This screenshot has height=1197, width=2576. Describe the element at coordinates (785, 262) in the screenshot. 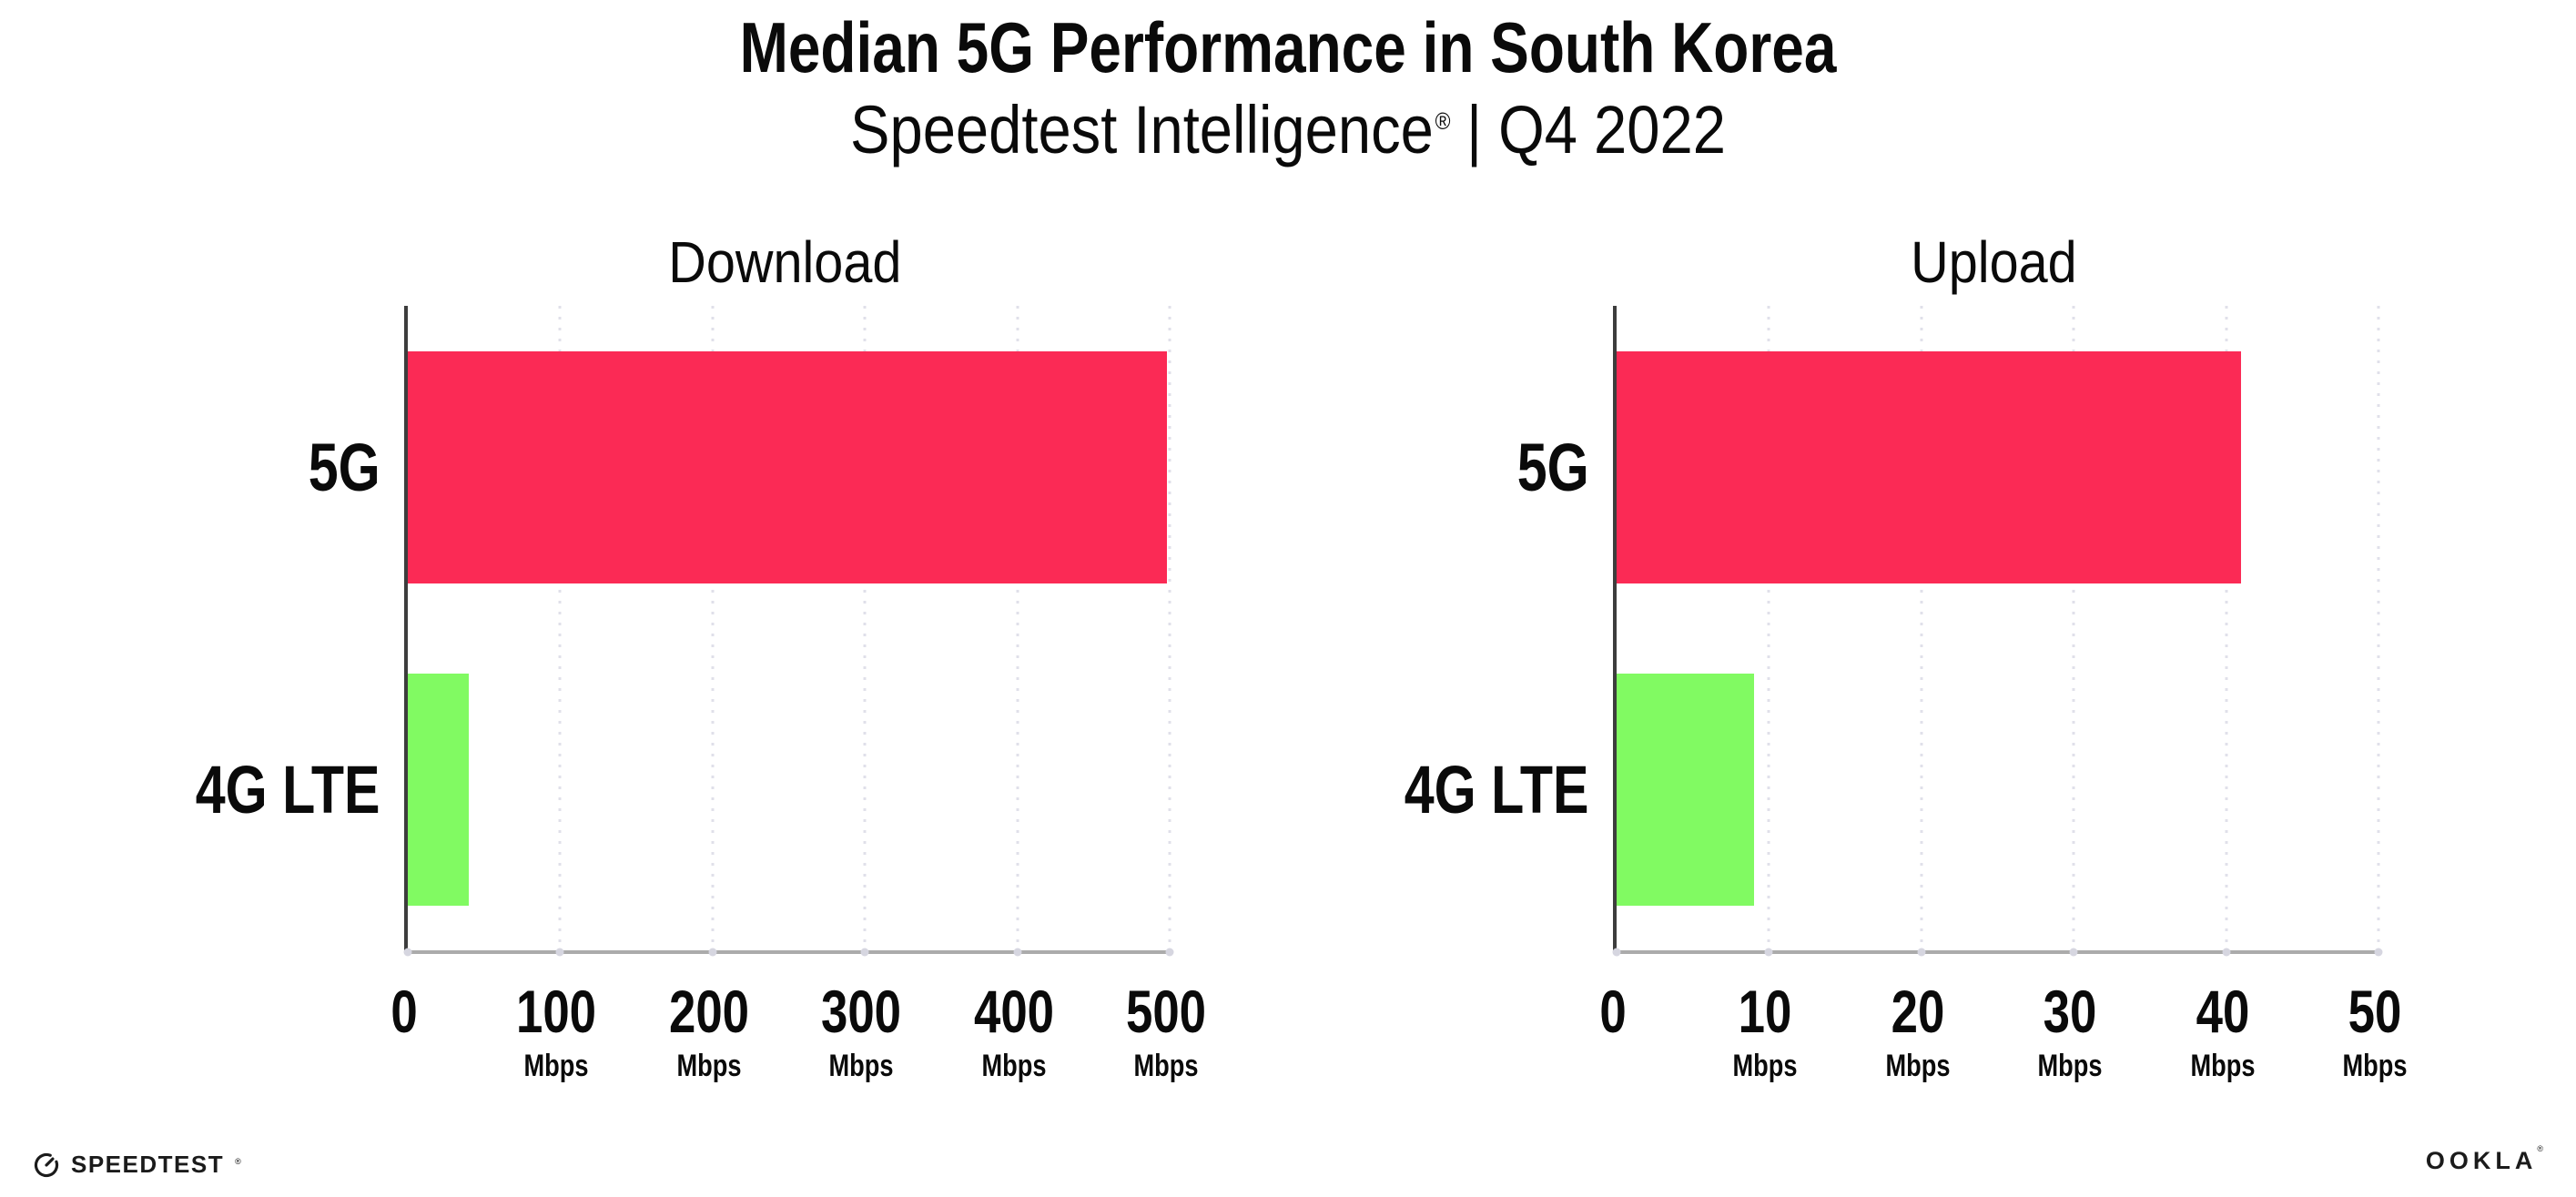

I see `chart-title-text: Download` at that location.